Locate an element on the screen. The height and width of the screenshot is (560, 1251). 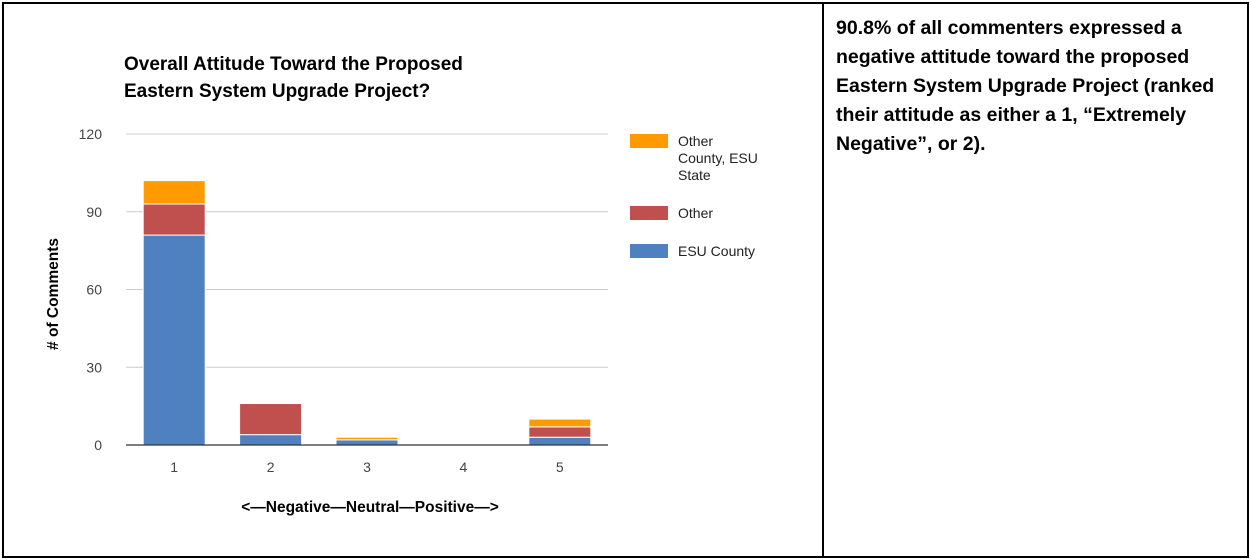
table-column-divider is located at coordinates (823, 280).